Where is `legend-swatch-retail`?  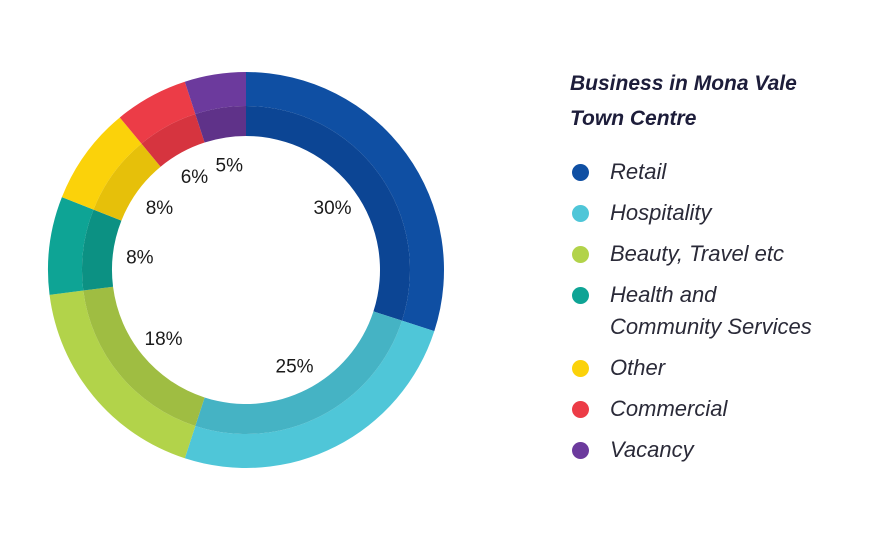 legend-swatch-retail is located at coordinates (580, 172).